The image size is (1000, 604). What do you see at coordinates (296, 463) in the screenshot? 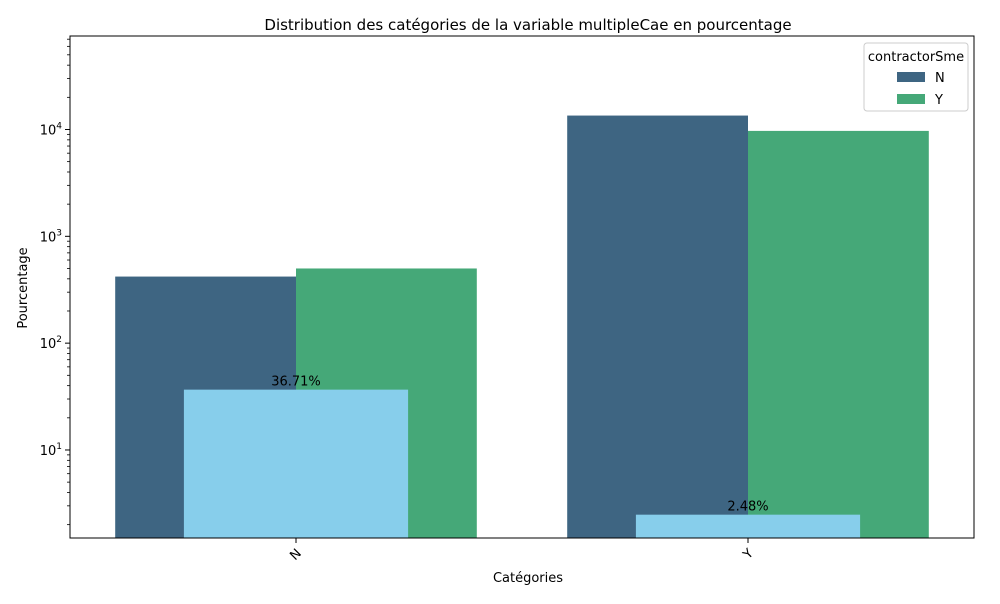
I see `percentage-bar-n` at bounding box center [296, 463].